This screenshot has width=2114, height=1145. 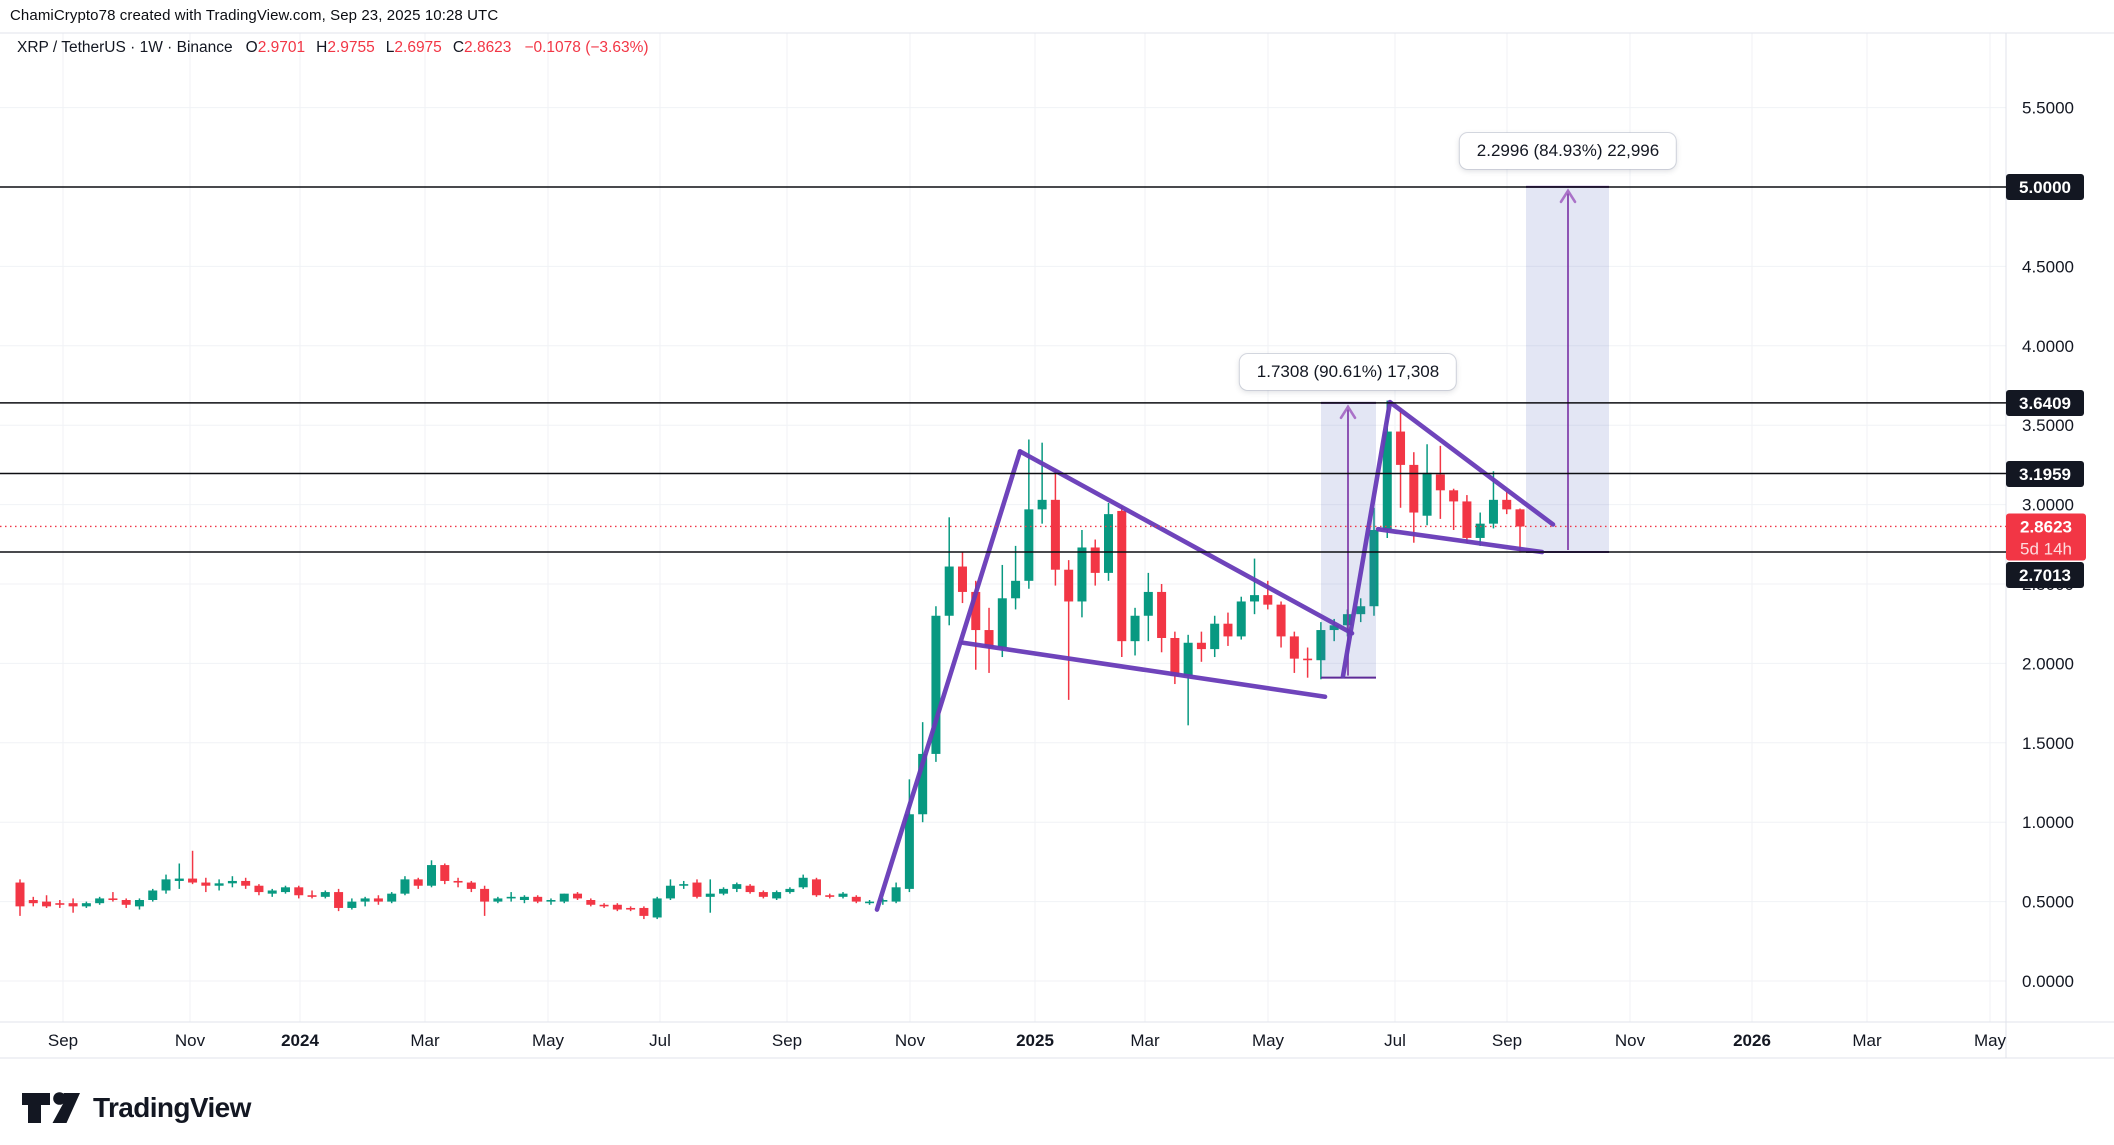 What do you see at coordinates (1348, 372) in the screenshot?
I see `projection-label-lower: 1.7308 (90.61%) 17,308` at bounding box center [1348, 372].